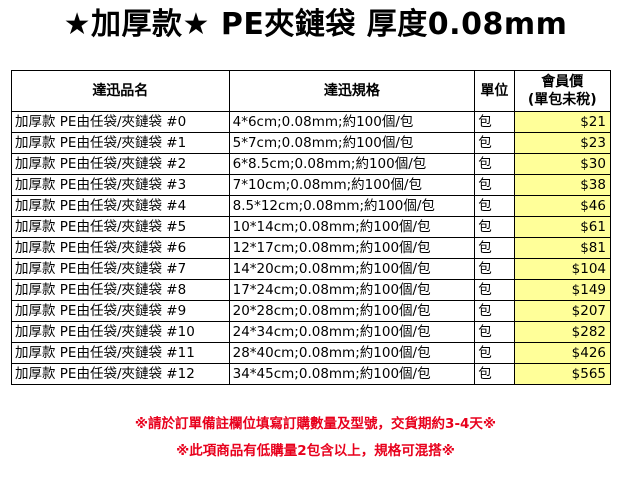 The height and width of the screenshot is (480, 631). I want to click on cell-spec: 7*10cm;0.08mm;約100個/包, so click(352, 185).